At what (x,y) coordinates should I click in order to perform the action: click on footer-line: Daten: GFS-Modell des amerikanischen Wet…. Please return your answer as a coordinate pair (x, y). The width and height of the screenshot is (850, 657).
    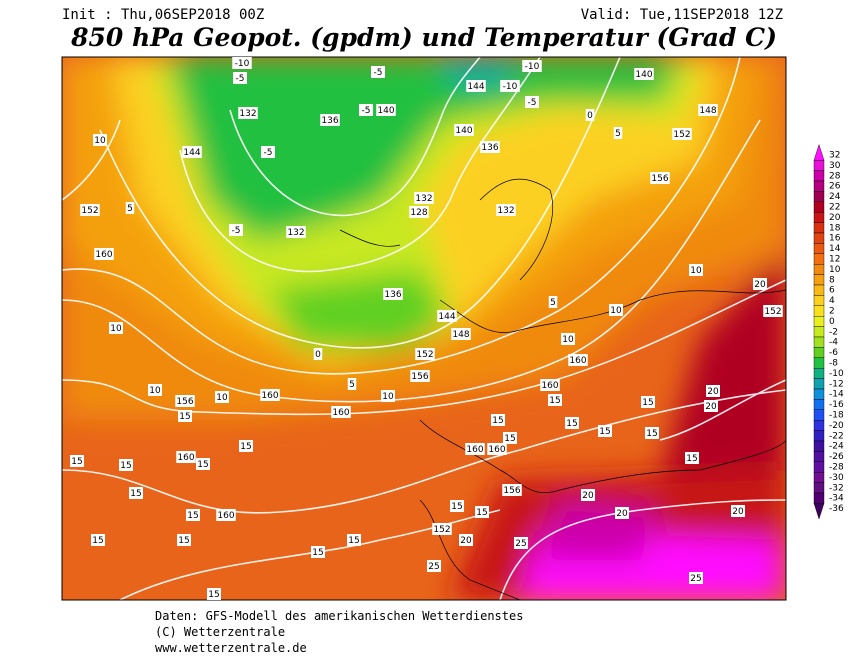
    Looking at the image, I should click on (339, 616).